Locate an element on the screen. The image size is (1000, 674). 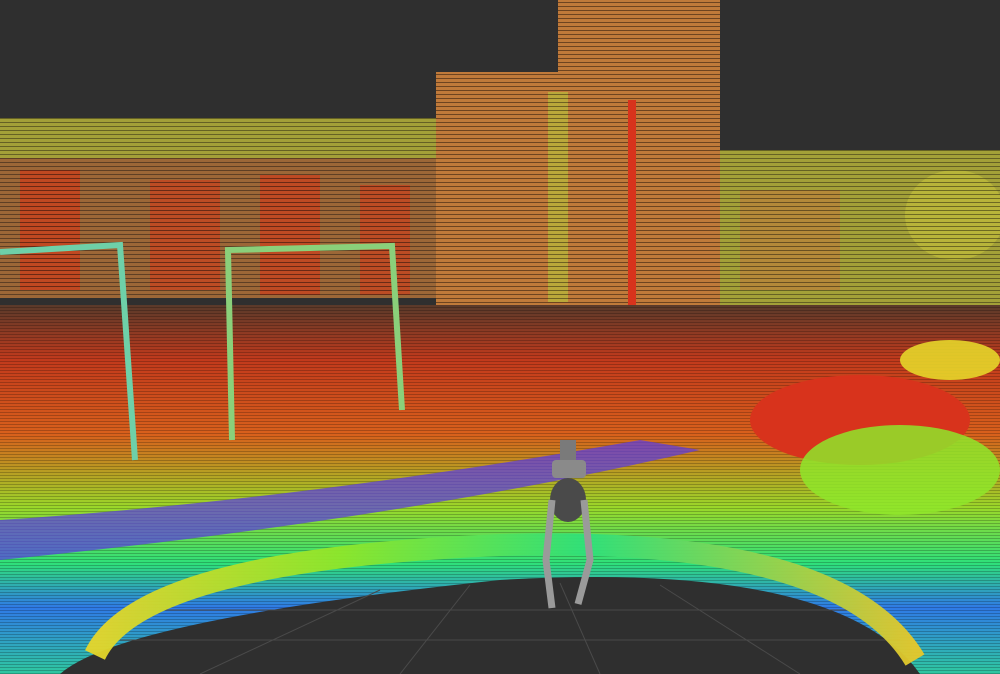
left-buildings-icon is located at coordinates (218, 208).